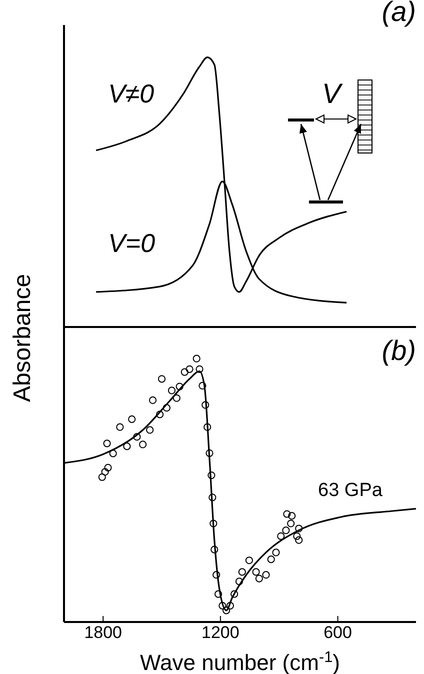 This screenshot has height=674, width=424. Describe the element at coordinates (338, 632) in the screenshot. I see `x-tick-label: 600` at that location.